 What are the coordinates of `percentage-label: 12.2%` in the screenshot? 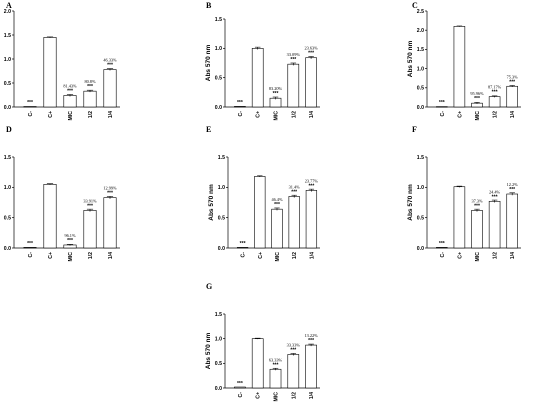 It's located at (513, 184).